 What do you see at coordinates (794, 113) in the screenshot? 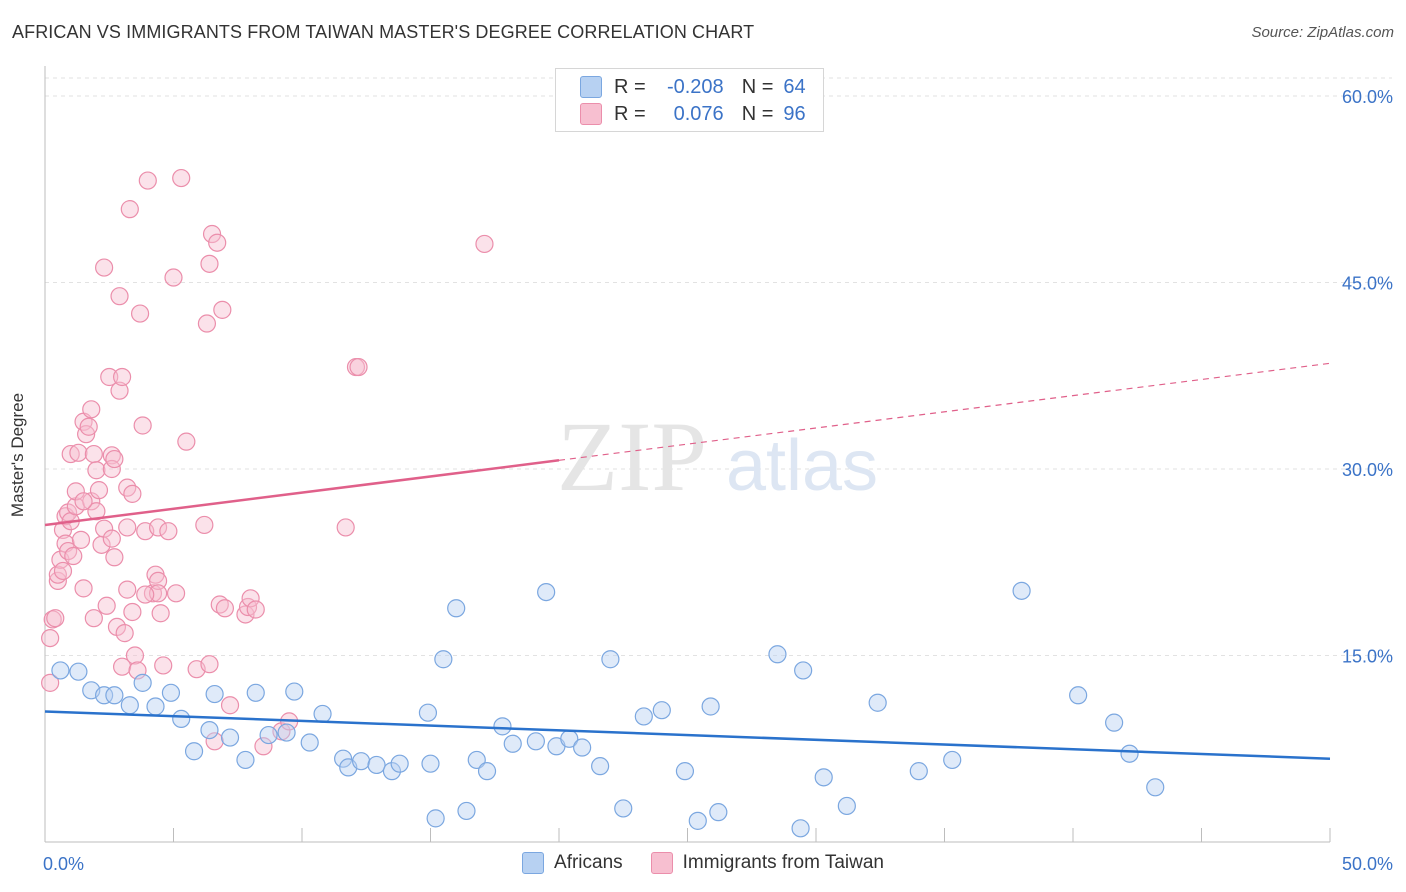
I see `n-value: 96` at bounding box center [794, 113].